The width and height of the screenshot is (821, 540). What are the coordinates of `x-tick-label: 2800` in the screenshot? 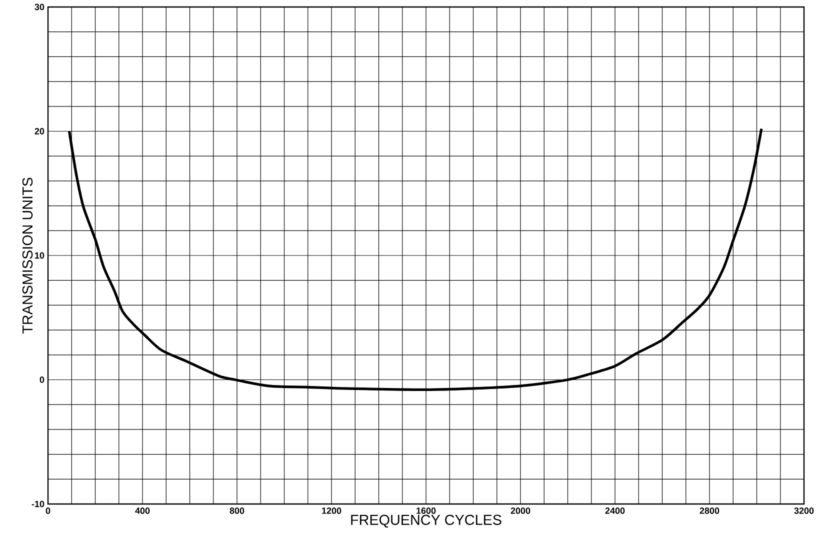 It's located at (710, 511).